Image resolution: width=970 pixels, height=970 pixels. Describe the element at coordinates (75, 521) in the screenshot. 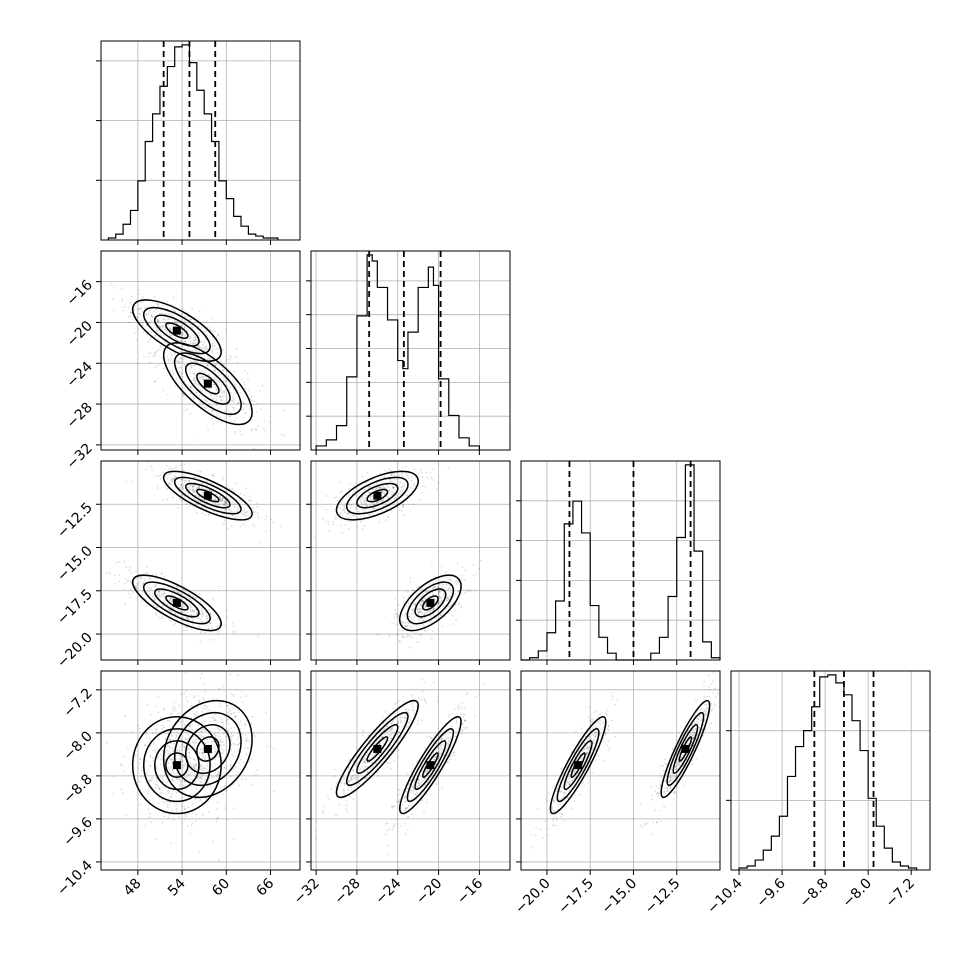

I see `y-tick-label: −12.5` at that location.